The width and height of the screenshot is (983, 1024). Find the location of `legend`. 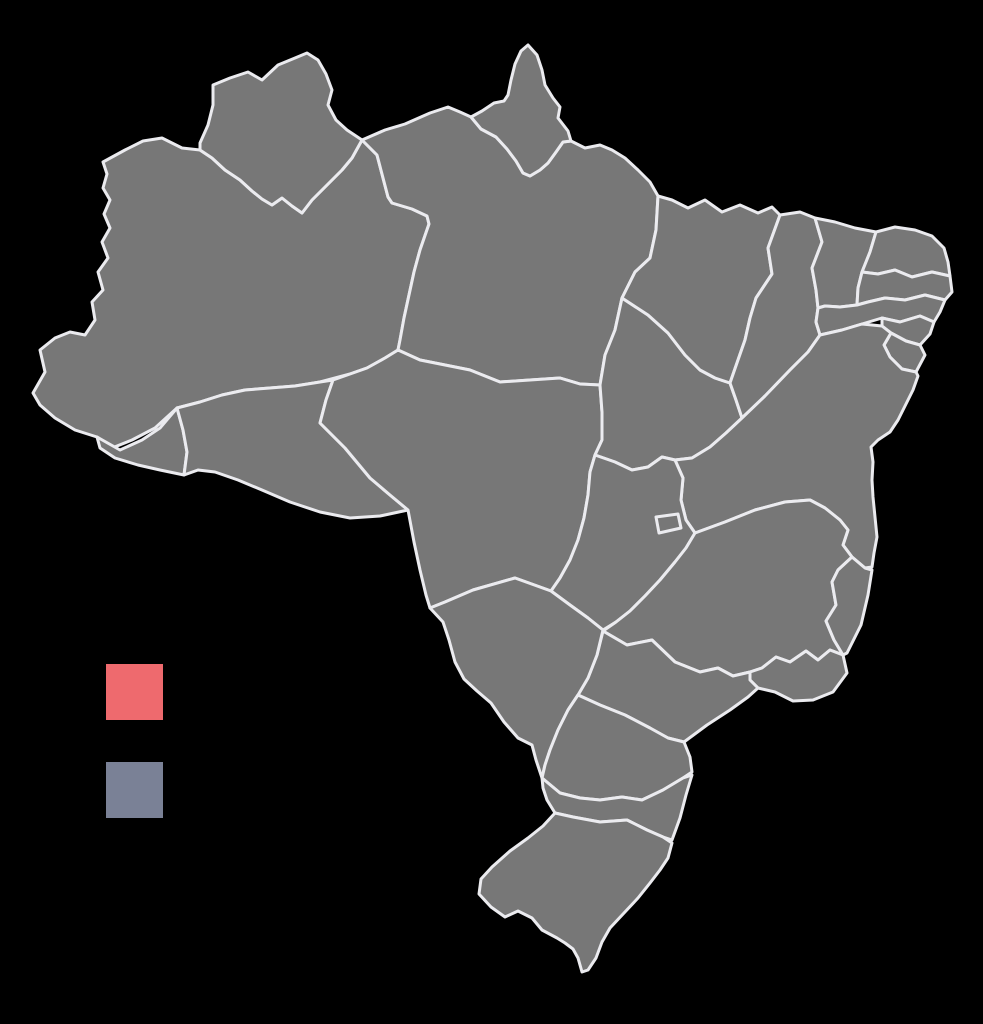

legend is located at coordinates (136, 744).